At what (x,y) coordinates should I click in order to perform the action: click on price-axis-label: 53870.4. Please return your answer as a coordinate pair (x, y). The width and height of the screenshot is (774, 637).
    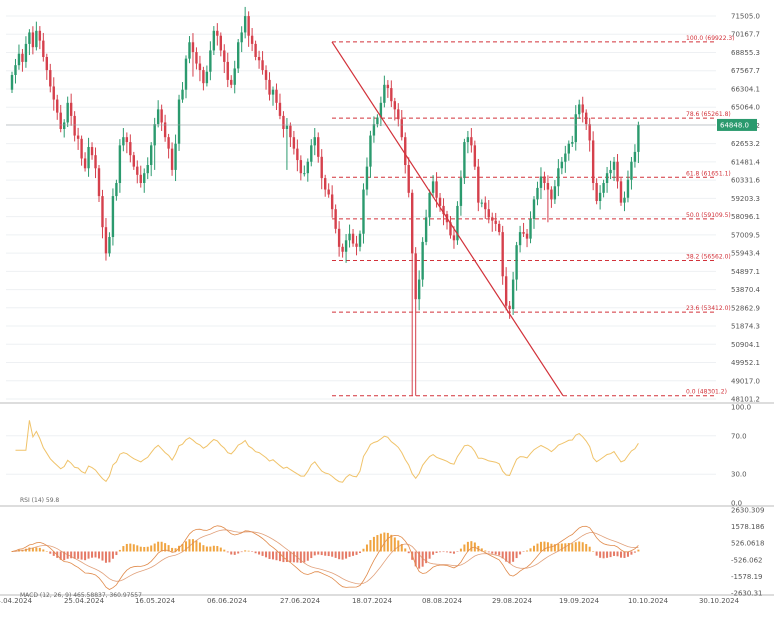
    Looking at the image, I should click on (745, 290).